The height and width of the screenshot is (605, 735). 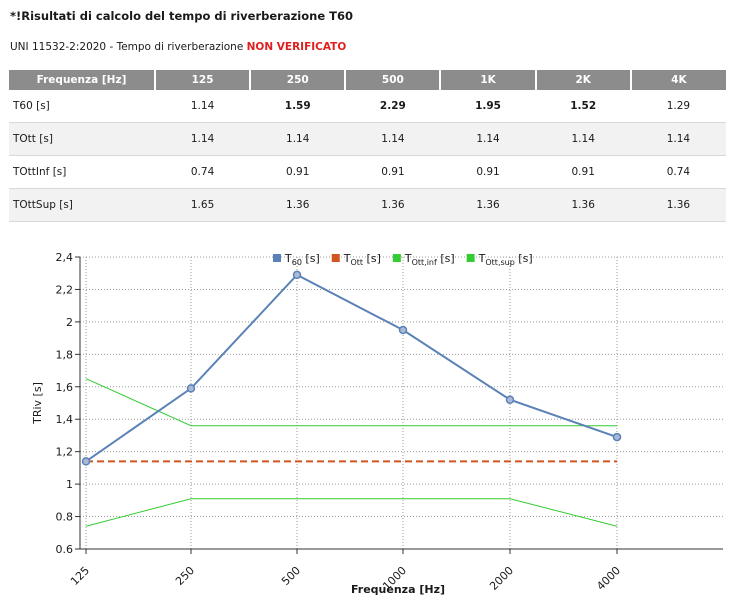 I want to click on y-tick-label: 1, so click(x=69, y=484).